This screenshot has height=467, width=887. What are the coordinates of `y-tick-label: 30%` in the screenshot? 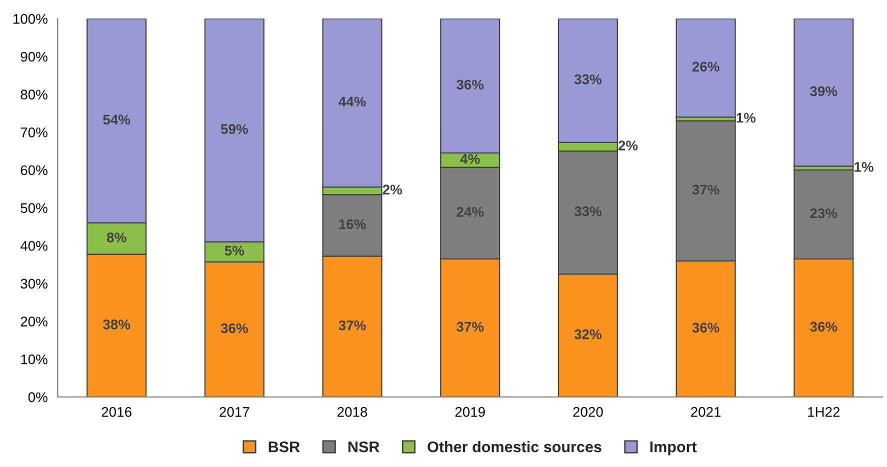 It's located at (34, 283).